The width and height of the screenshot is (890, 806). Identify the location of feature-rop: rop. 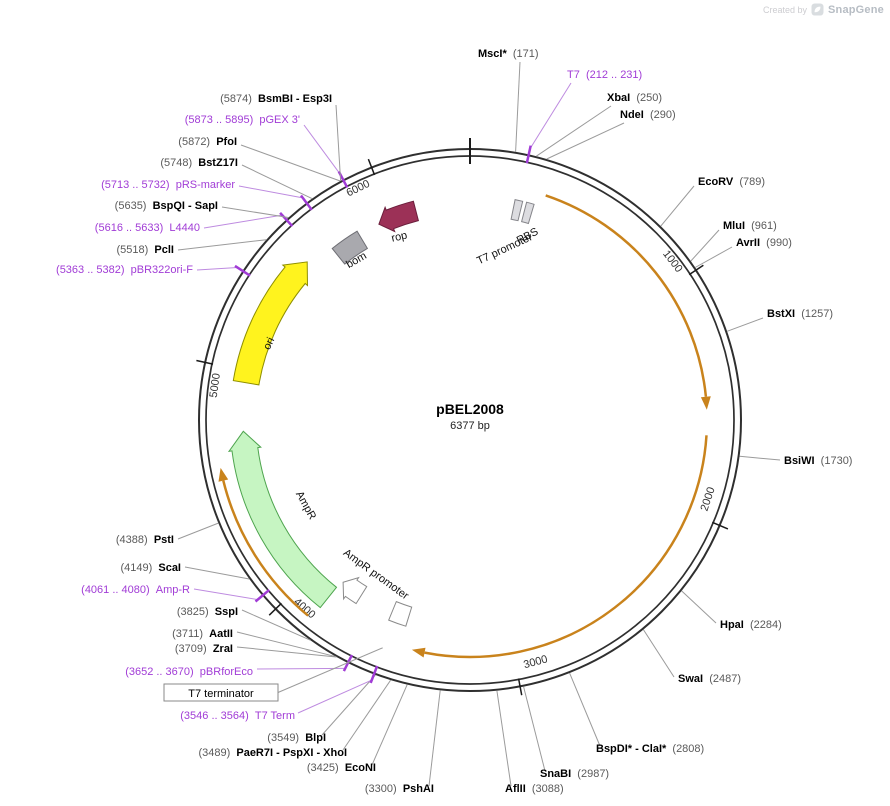
(399, 222).